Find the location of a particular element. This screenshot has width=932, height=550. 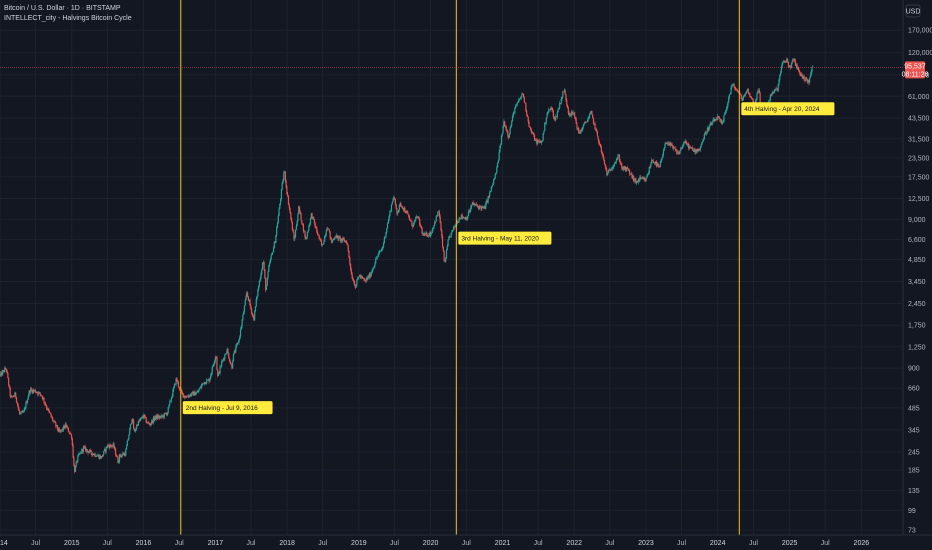

currency-badge: USD is located at coordinates (913, 11).